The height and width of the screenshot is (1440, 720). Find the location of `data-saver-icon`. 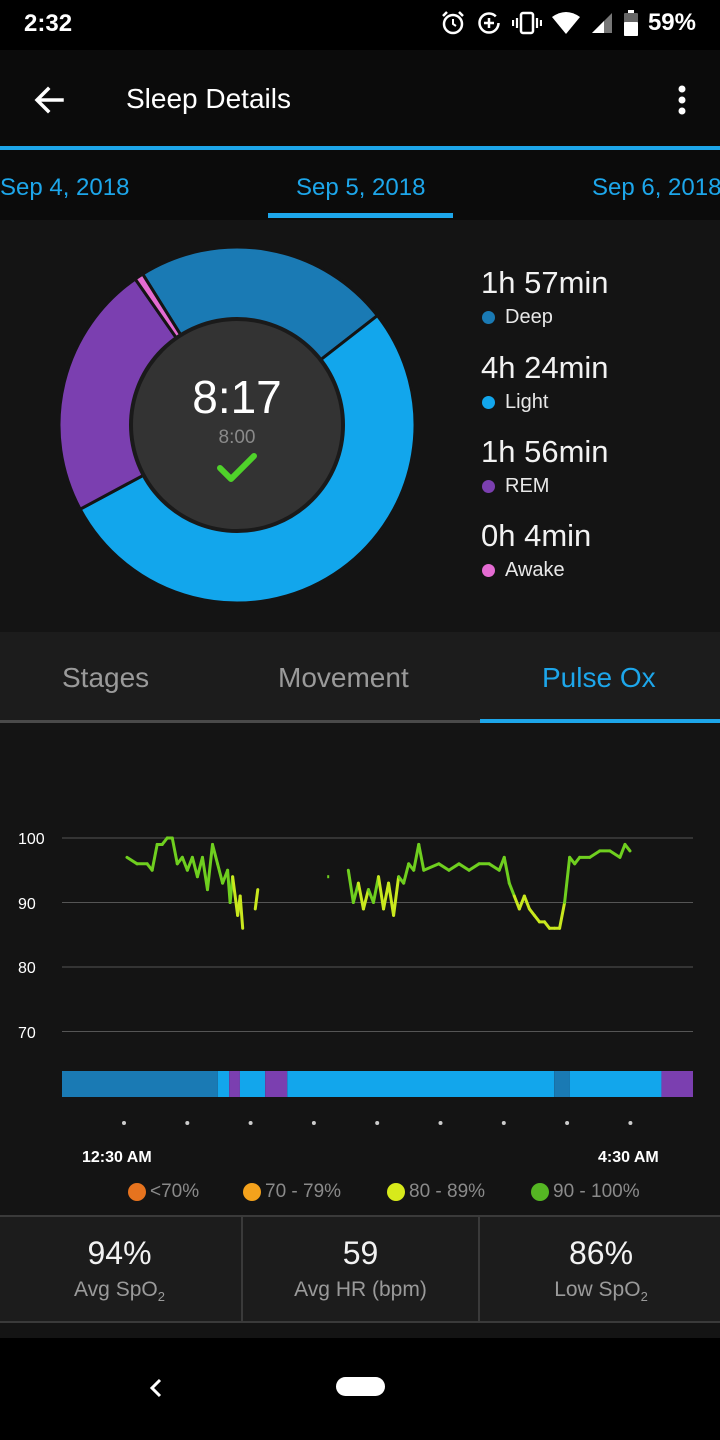

data-saver-icon is located at coordinates (489, 23).